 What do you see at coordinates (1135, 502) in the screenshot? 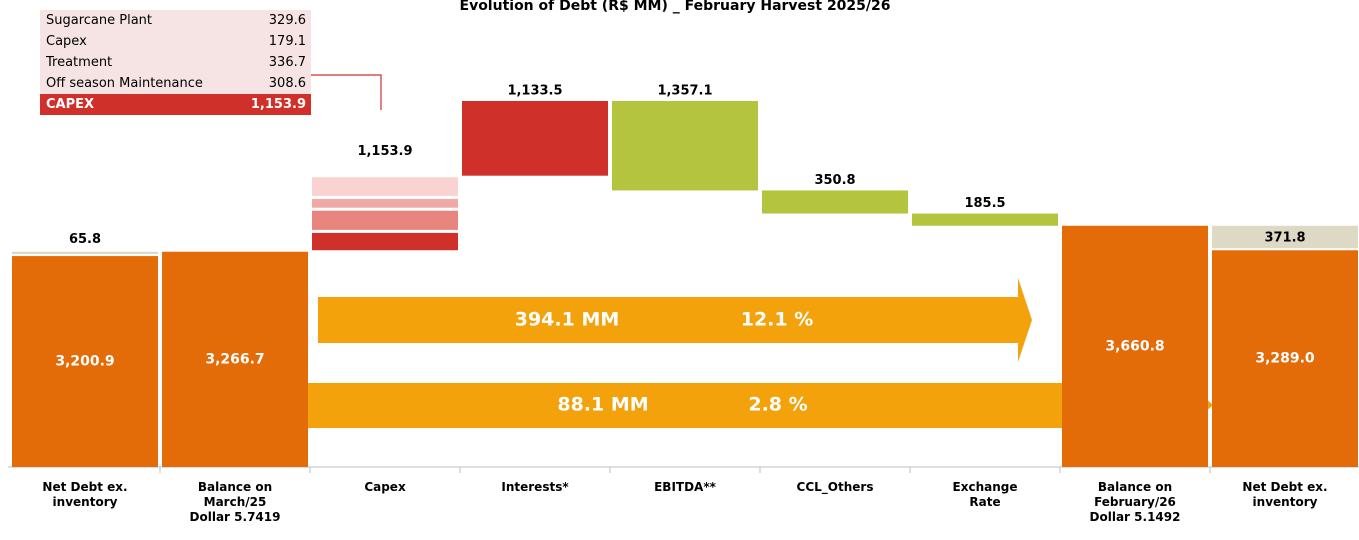
I see `x-tick-label: Balance on February/26 Dollar 5.1492` at bounding box center [1135, 502].